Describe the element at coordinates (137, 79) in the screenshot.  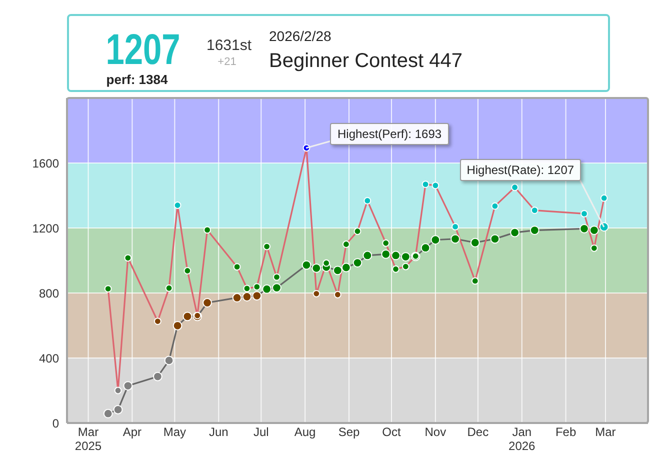
I see `text: perf: 1384` at that location.